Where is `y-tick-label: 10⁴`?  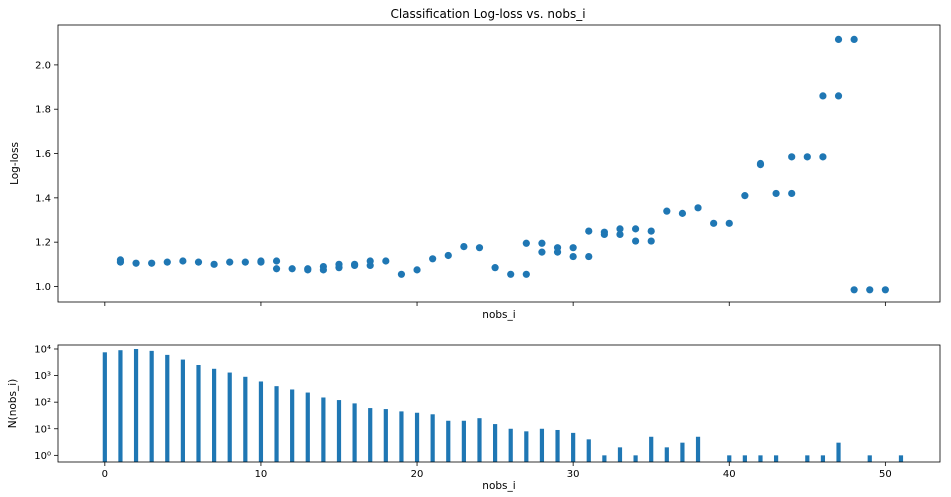
y-tick-label: 10⁴ is located at coordinates (42, 349).